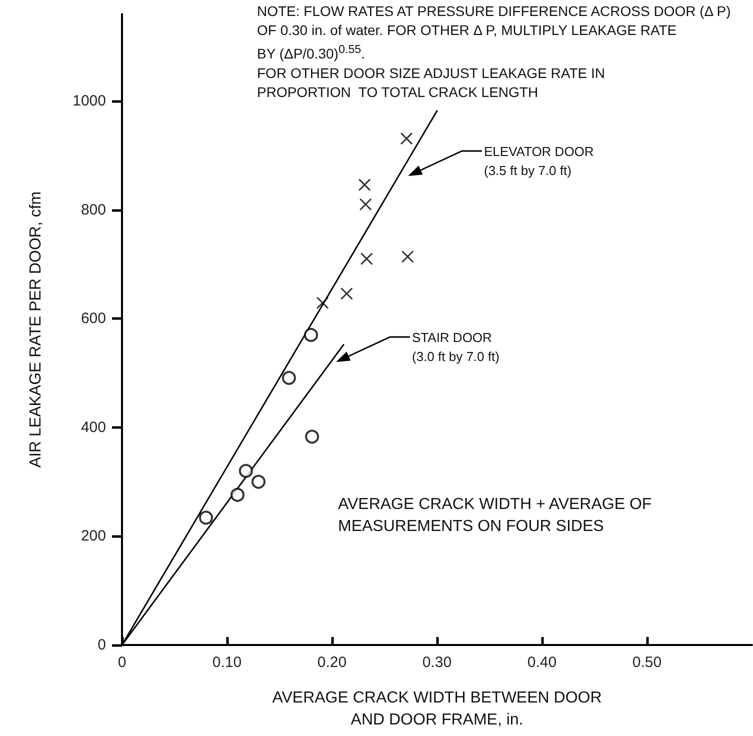 This screenshot has width=753, height=736. I want to click on y-axis-title: AIR LEAKAGE RATE PER DOOR, cfm, so click(36, 329).